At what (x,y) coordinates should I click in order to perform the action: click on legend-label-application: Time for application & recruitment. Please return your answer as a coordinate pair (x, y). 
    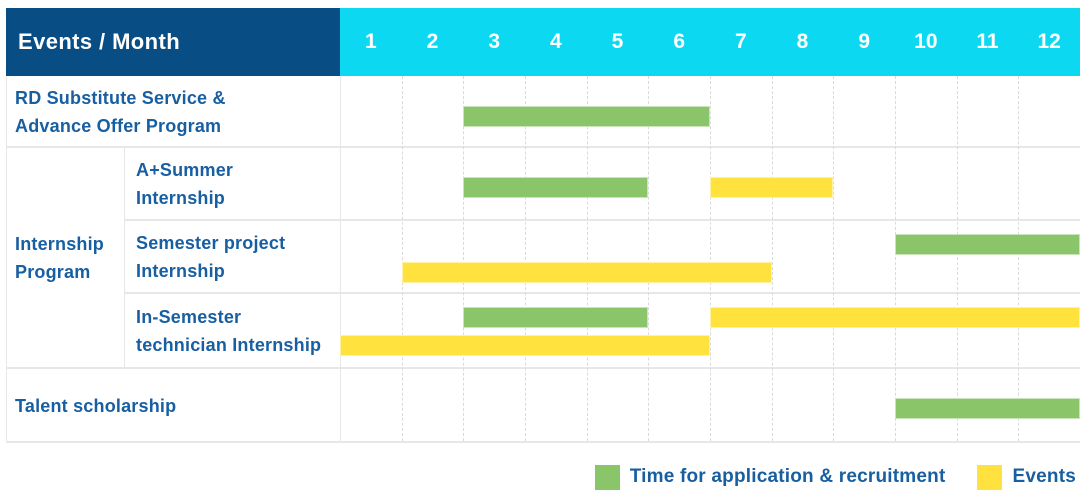
    Looking at the image, I should click on (787, 476).